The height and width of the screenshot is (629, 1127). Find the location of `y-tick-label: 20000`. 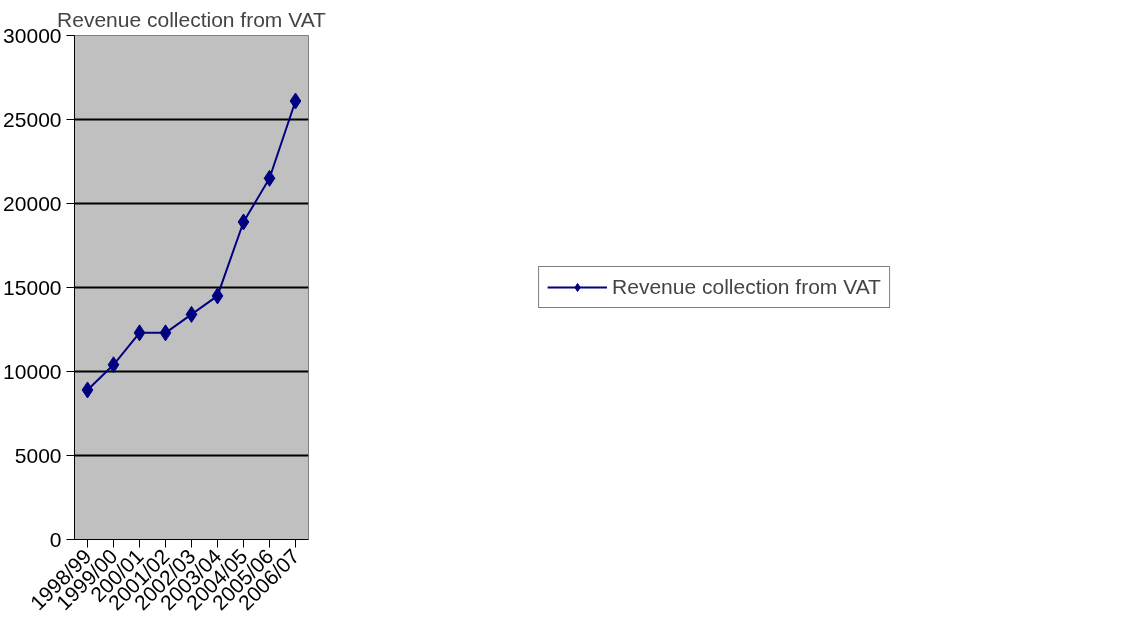

y-tick-label: 20000 is located at coordinates (32, 203).